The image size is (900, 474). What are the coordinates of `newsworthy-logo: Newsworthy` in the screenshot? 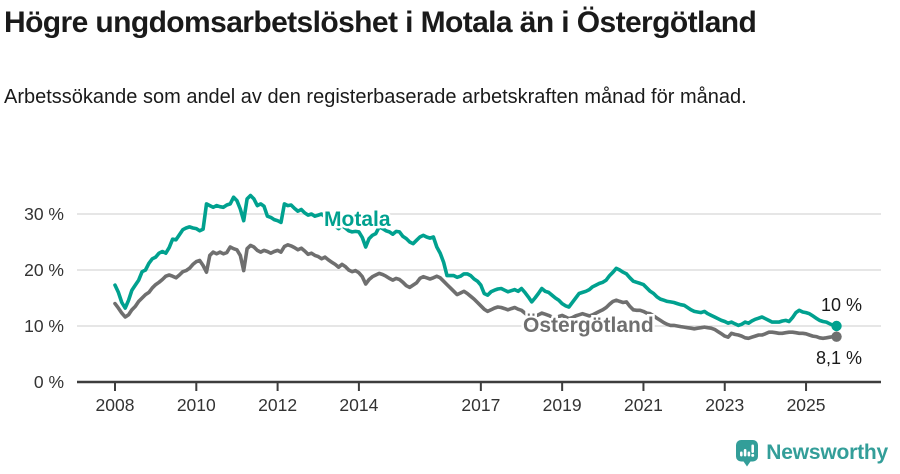 It's located at (811, 453).